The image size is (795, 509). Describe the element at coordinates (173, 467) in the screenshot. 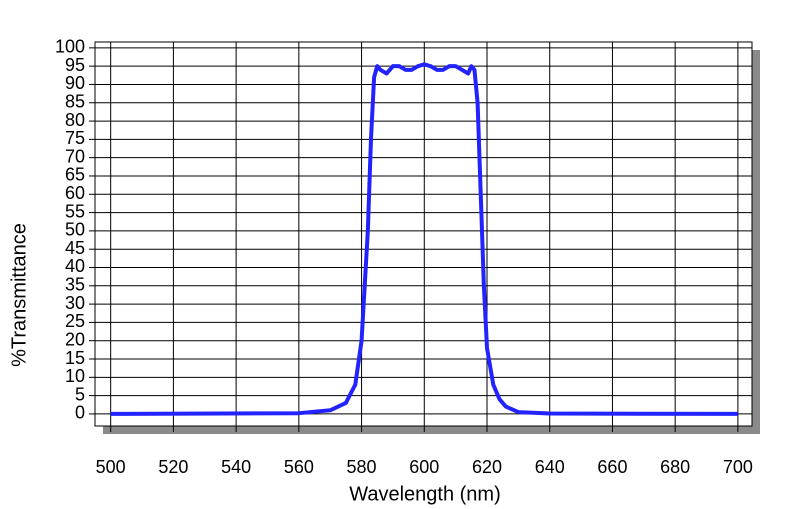

I see `x-tick-label: 520` at that location.